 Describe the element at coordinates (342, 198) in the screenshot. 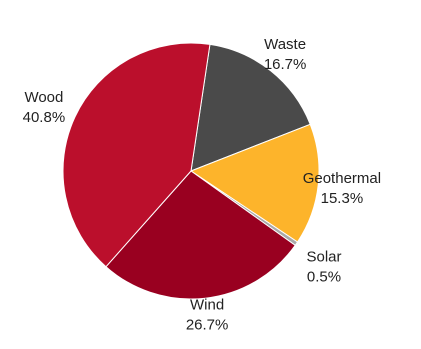

I see `pie-label-value-geothermal: 15.3%` at that location.